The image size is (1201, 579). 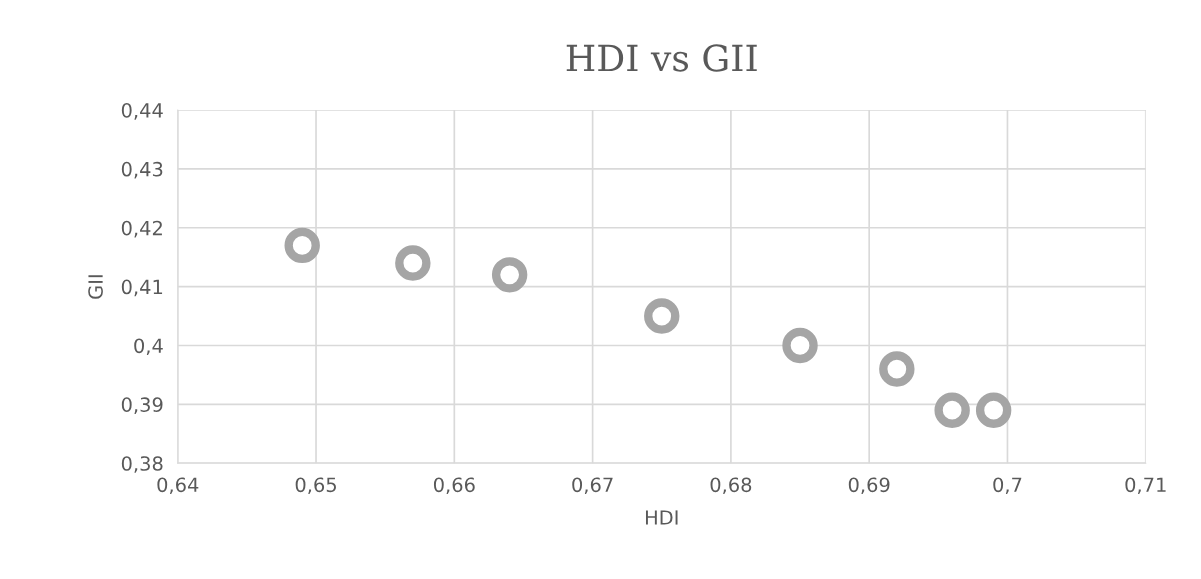 I want to click on x-axis-title: HDI, so click(x=661, y=517).